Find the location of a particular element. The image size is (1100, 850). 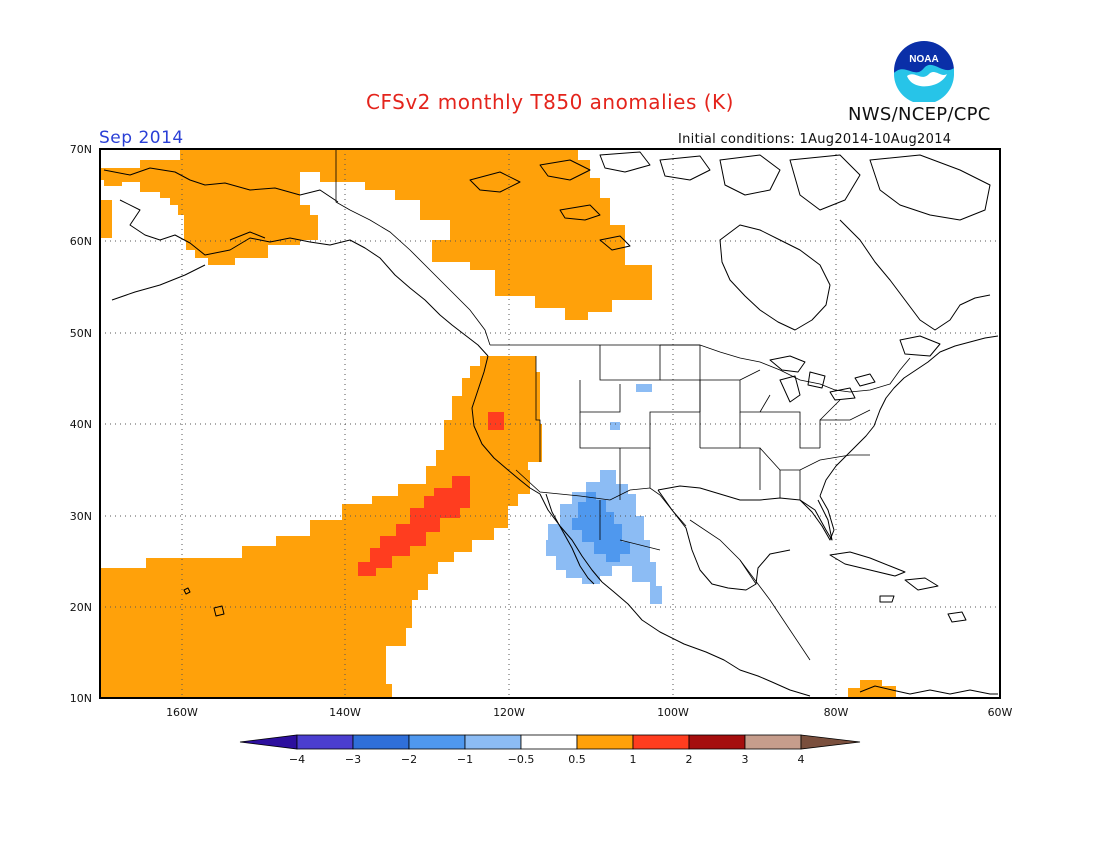

lon-label: 100W is located at coordinates (673, 712).